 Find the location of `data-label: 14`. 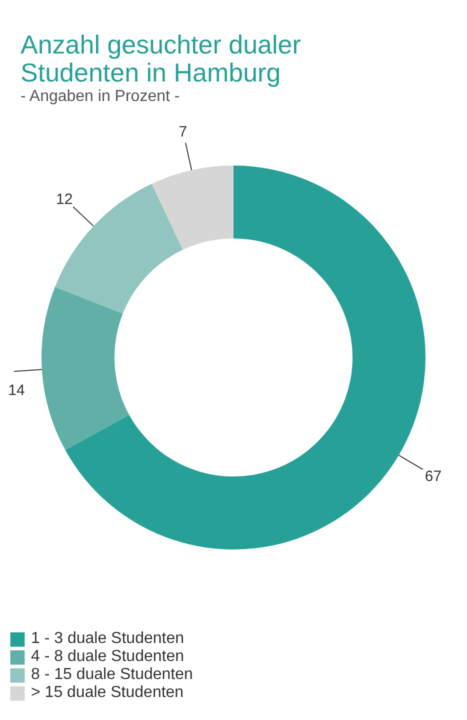

data-label: 14 is located at coordinates (16, 390).